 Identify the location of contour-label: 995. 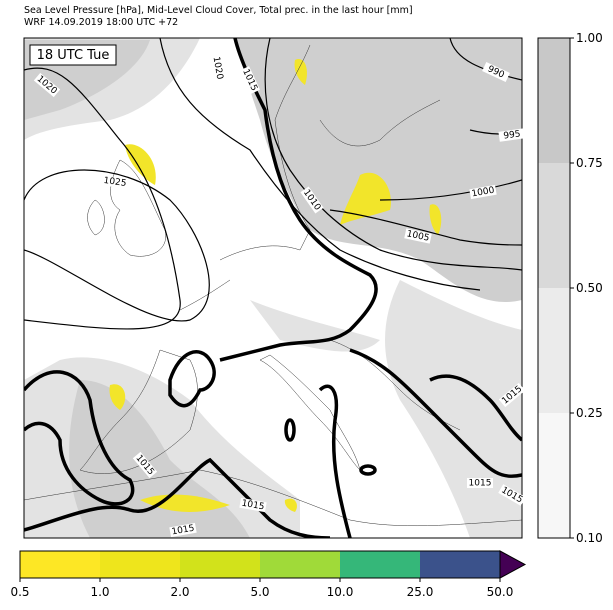
(512, 135).